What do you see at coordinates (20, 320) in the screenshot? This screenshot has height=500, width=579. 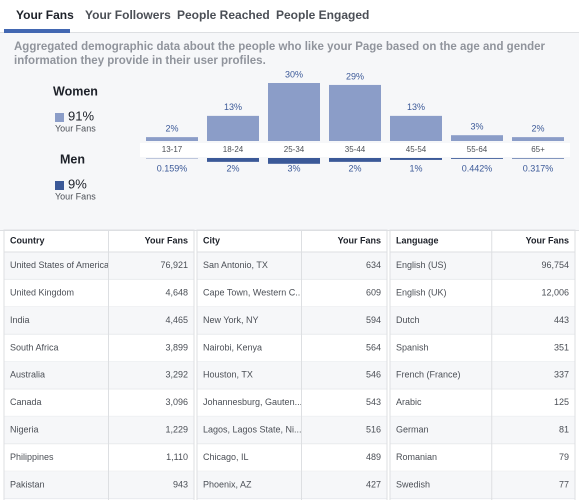 I see `table-cell: India` at bounding box center [20, 320].